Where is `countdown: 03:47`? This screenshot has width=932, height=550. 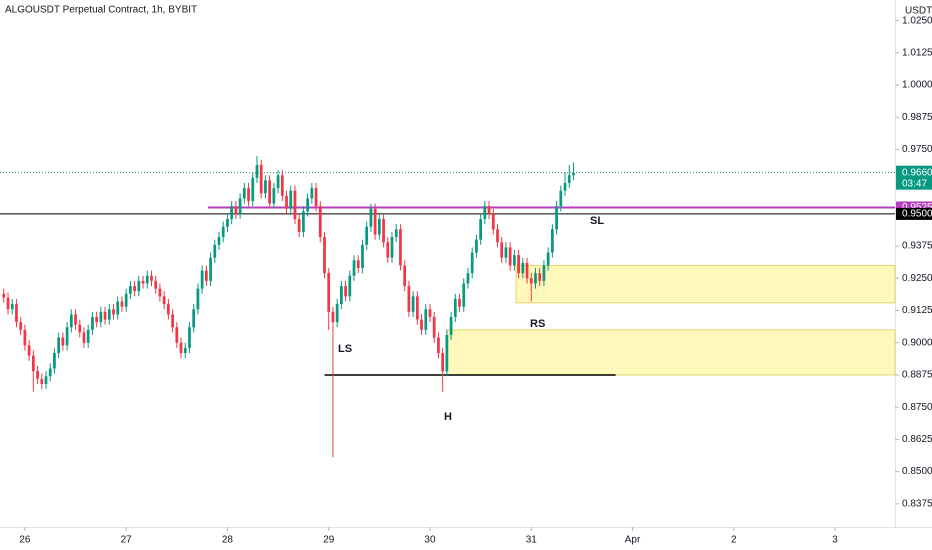
countdown: 03:47 is located at coordinates (914, 183).